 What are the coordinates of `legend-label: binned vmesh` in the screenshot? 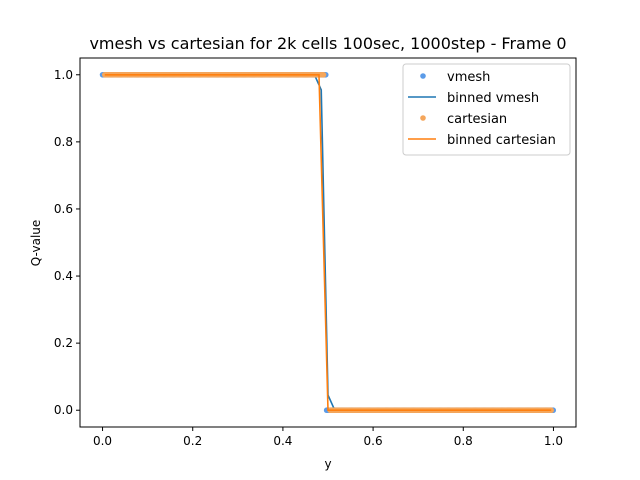 It's located at (493, 98).